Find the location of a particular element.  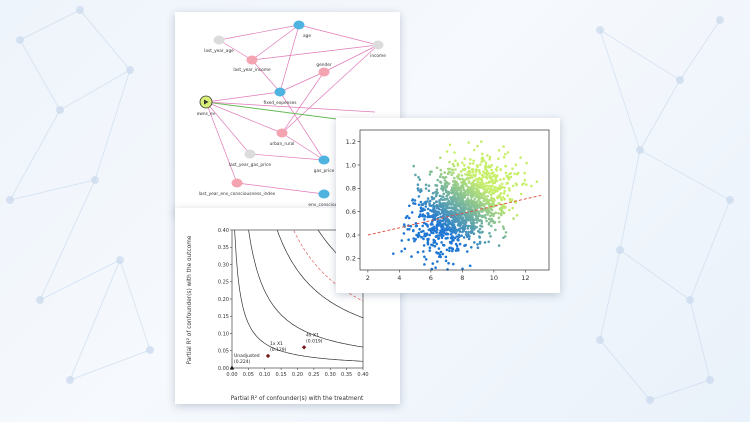

scatter-plot-panel: 2 4 6 8 10 12 0.2 0.4 0.6 0.8 1.0 1.2 is located at coordinates (448, 205).